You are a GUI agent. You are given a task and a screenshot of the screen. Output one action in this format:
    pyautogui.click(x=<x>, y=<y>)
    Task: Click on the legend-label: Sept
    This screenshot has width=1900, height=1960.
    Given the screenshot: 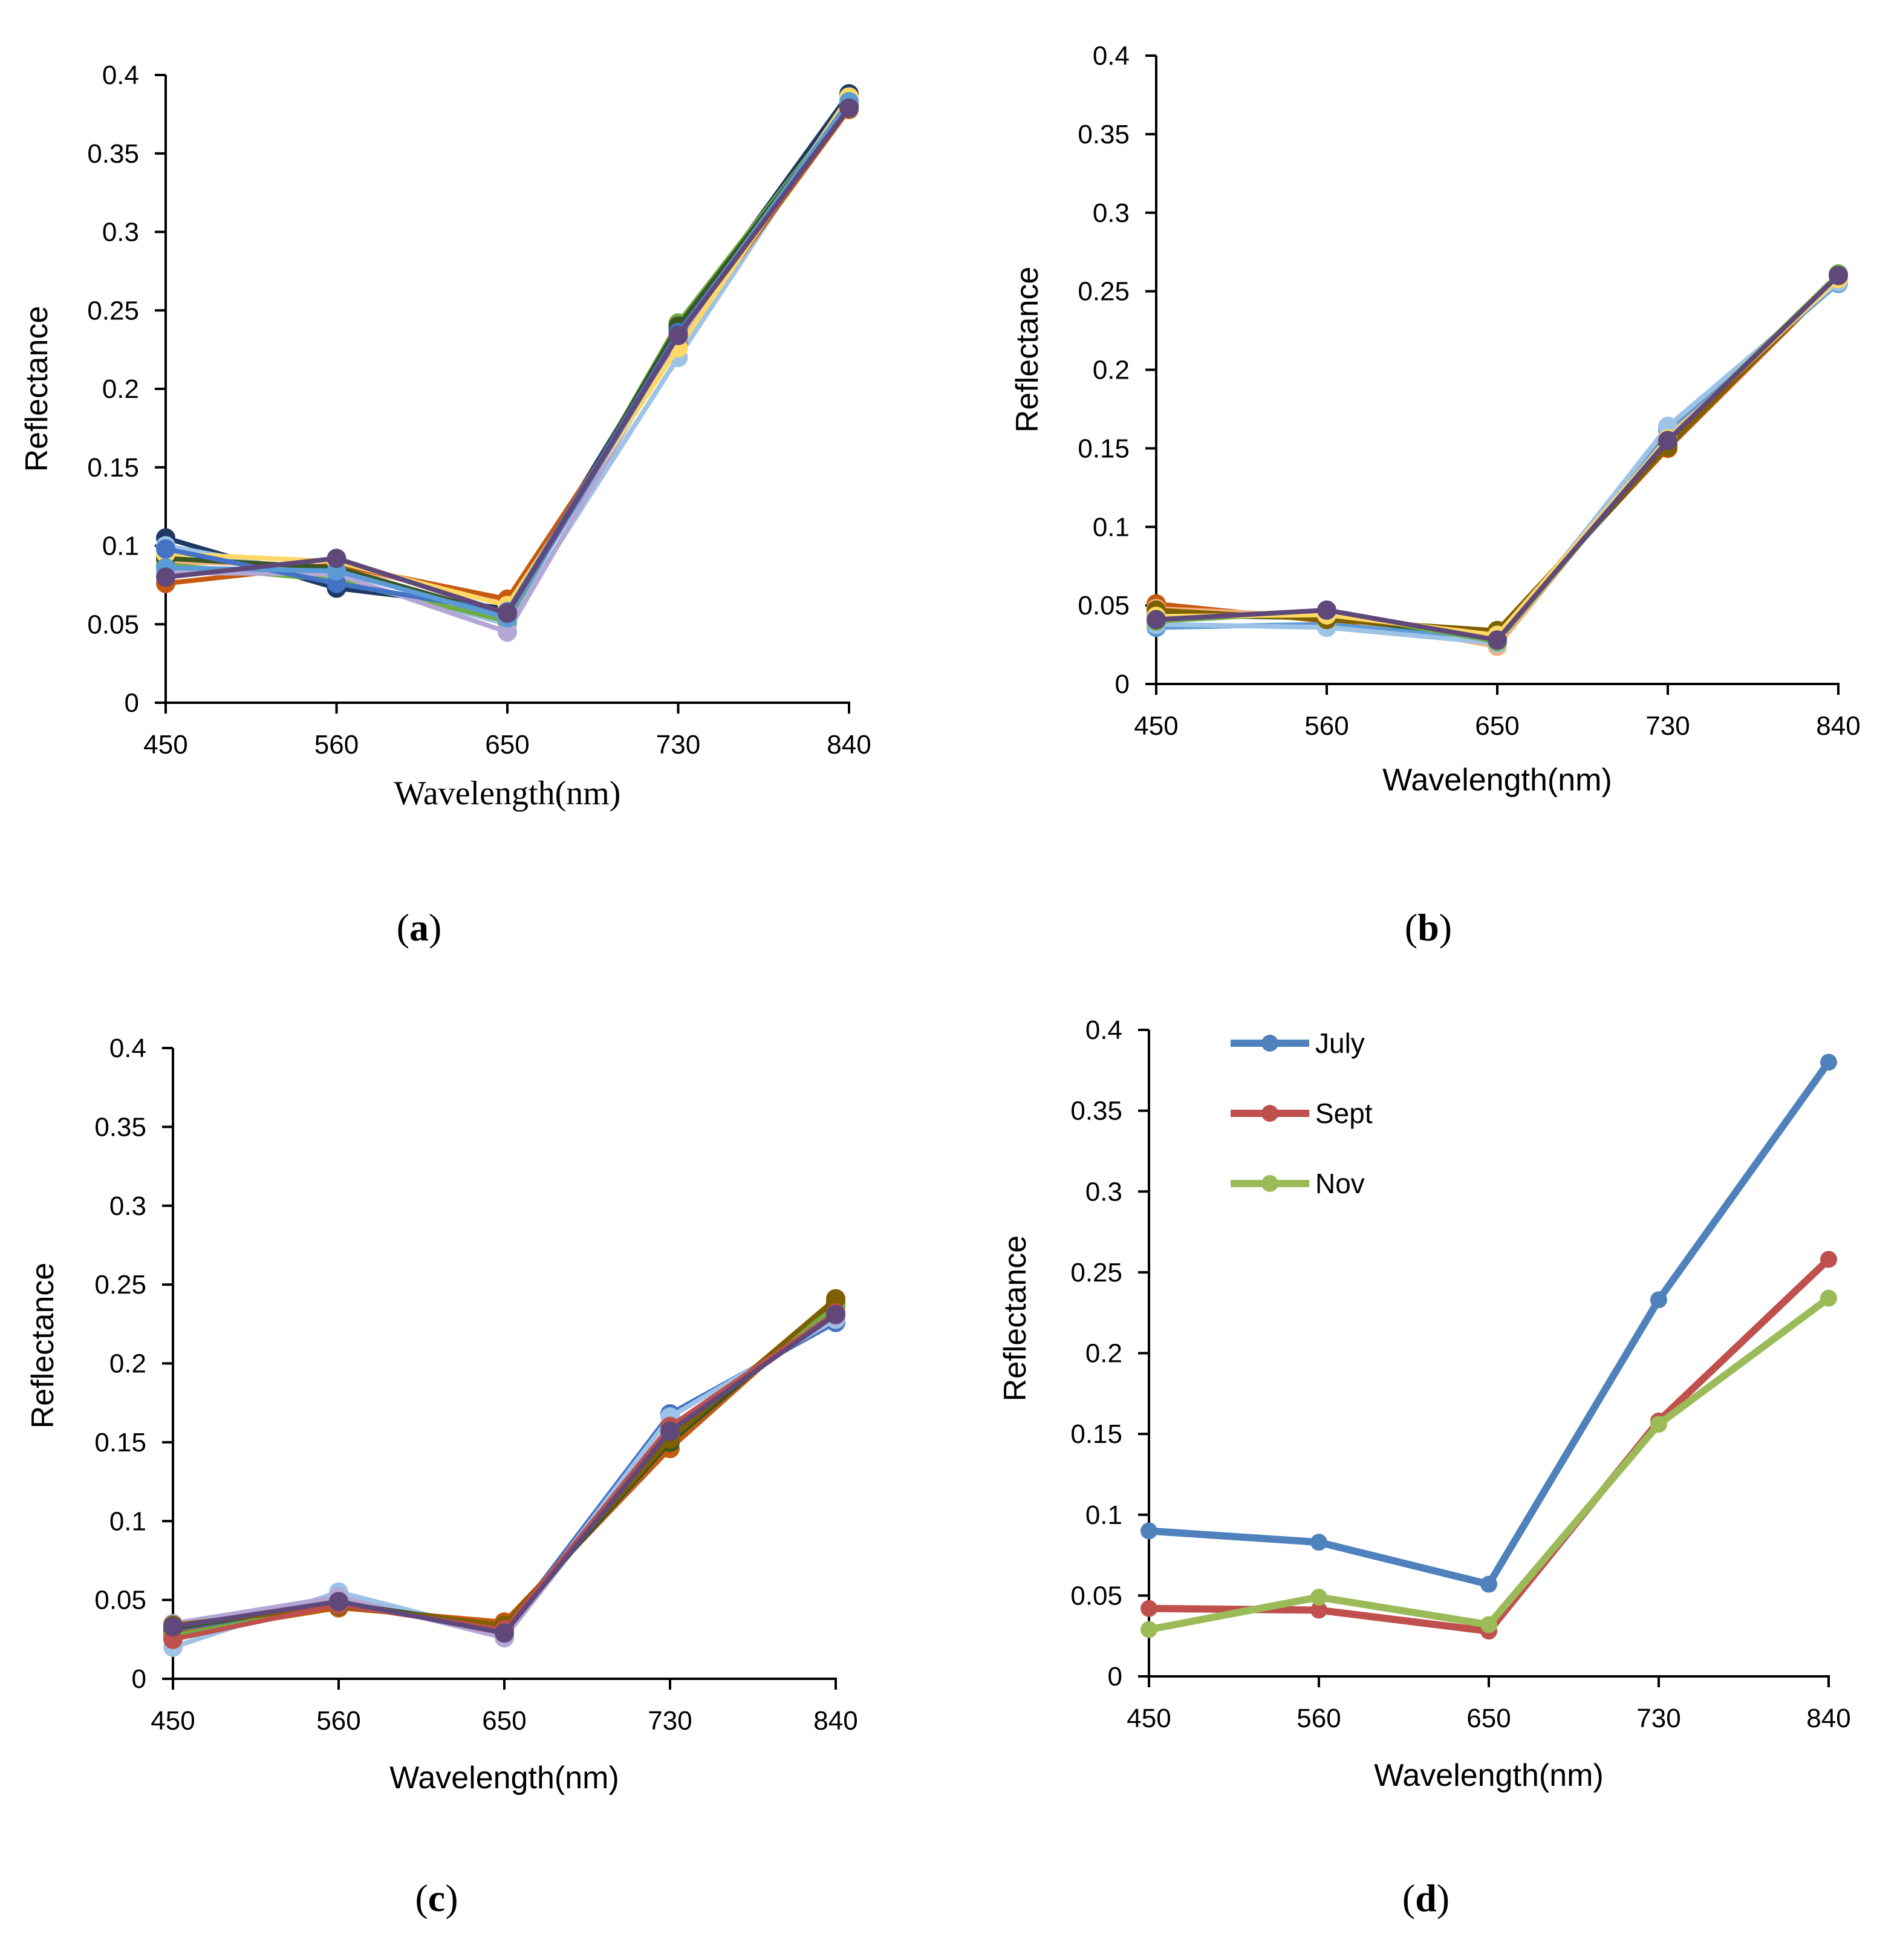 What is the action you would take?
    pyautogui.click(x=1344, y=1113)
    